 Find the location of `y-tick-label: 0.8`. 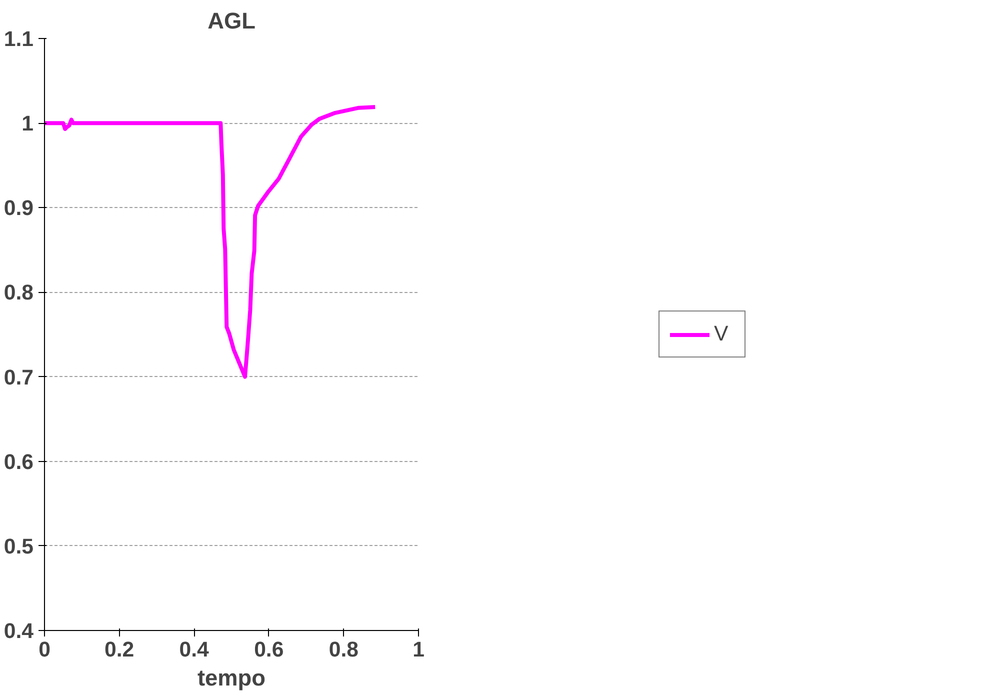

y-tick-label: 0.8 is located at coordinates (19, 292).